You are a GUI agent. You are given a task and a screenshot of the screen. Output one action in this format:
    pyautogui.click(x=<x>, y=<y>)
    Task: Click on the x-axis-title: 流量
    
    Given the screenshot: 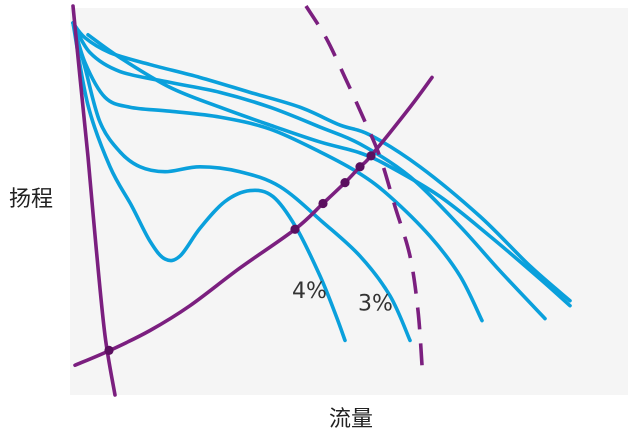 What is the action you would take?
    pyautogui.click(x=351, y=419)
    